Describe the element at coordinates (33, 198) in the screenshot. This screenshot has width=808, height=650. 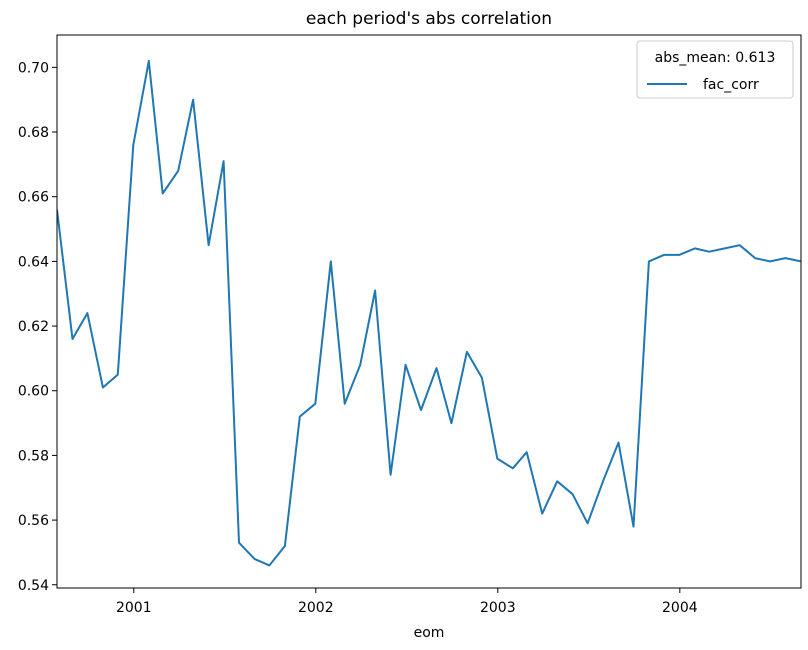
I see `y-tick-label: 0.66` at that location.